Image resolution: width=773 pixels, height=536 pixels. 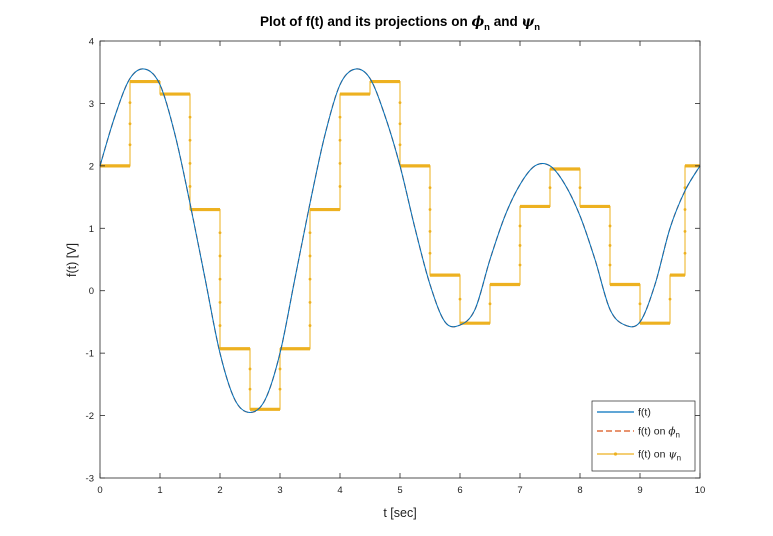 What do you see at coordinates (653, 455) in the screenshot?
I see `legend-label-psi-prefix: f(t) on` at bounding box center [653, 455].